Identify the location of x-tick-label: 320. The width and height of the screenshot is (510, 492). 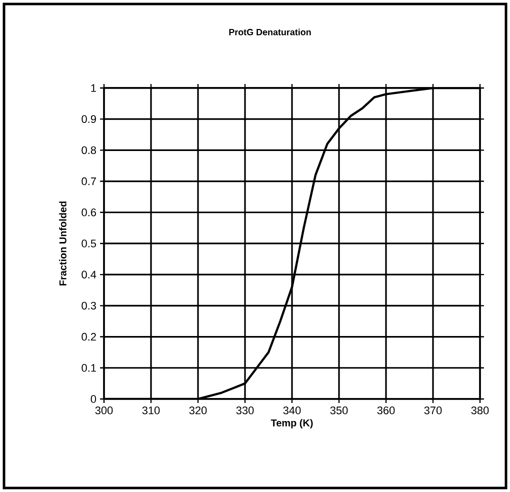
(198, 410).